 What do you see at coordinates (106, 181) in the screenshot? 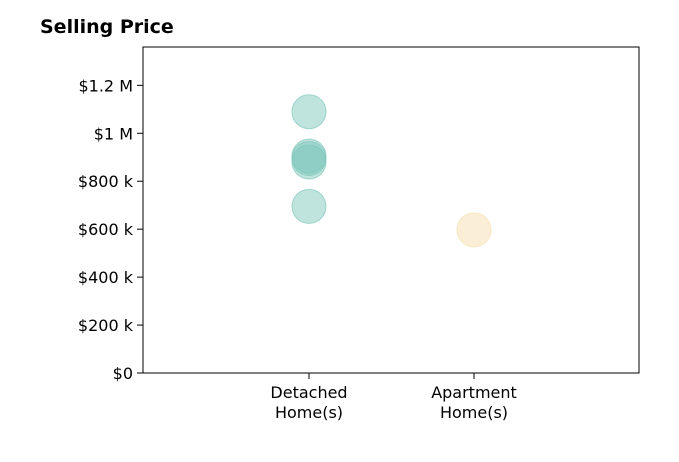
I see `y-tick-label: $800 k` at bounding box center [106, 181].